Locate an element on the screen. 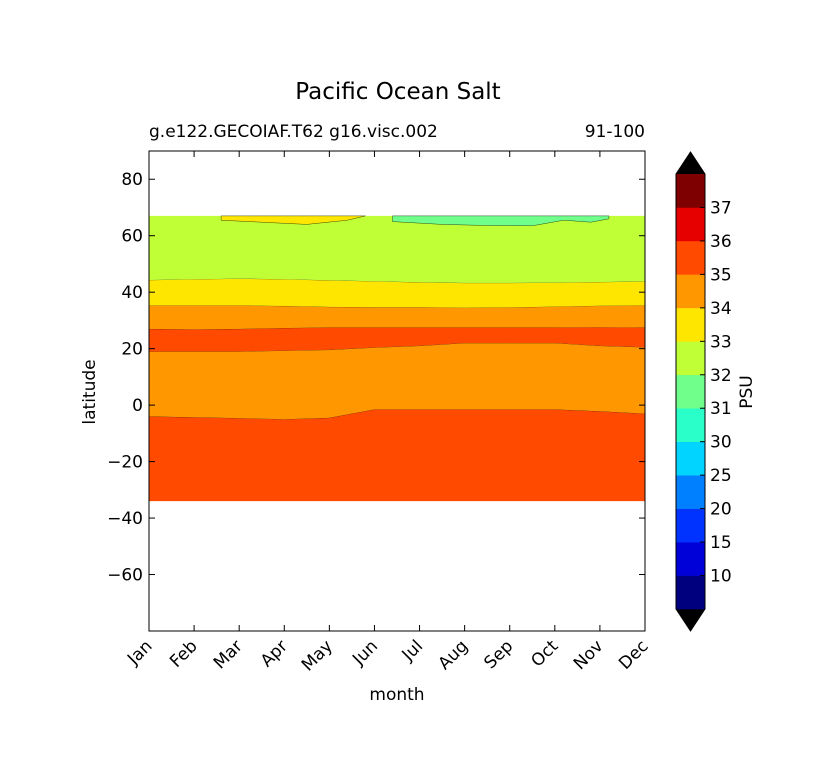  colorbar-tick-label: 35 is located at coordinates (721, 275).